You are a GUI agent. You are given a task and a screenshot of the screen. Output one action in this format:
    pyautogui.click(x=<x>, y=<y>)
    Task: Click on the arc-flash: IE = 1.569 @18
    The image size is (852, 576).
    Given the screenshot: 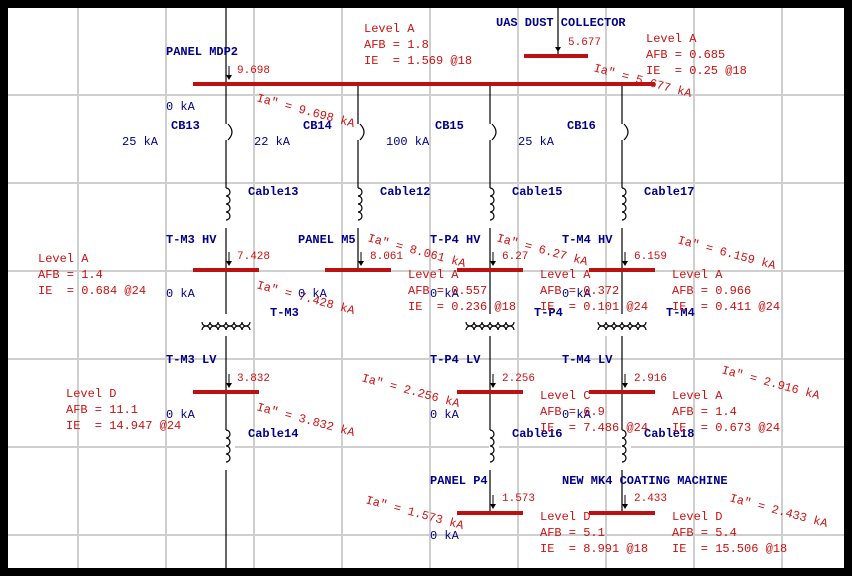 What is the action you would take?
    pyautogui.click(x=418, y=61)
    